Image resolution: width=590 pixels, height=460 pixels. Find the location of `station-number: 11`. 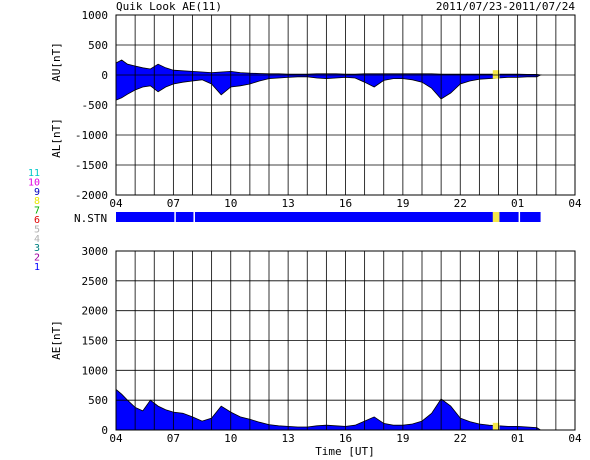

station-number: 11 is located at coordinates (34, 173).